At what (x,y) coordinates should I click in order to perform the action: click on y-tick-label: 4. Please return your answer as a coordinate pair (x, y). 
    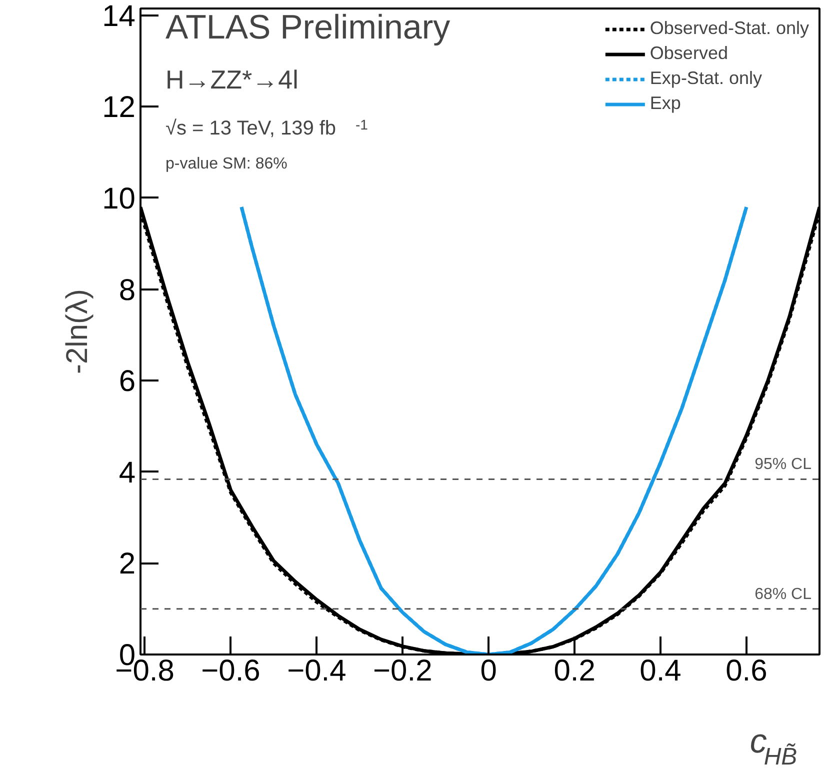
    Looking at the image, I should click on (127, 473).